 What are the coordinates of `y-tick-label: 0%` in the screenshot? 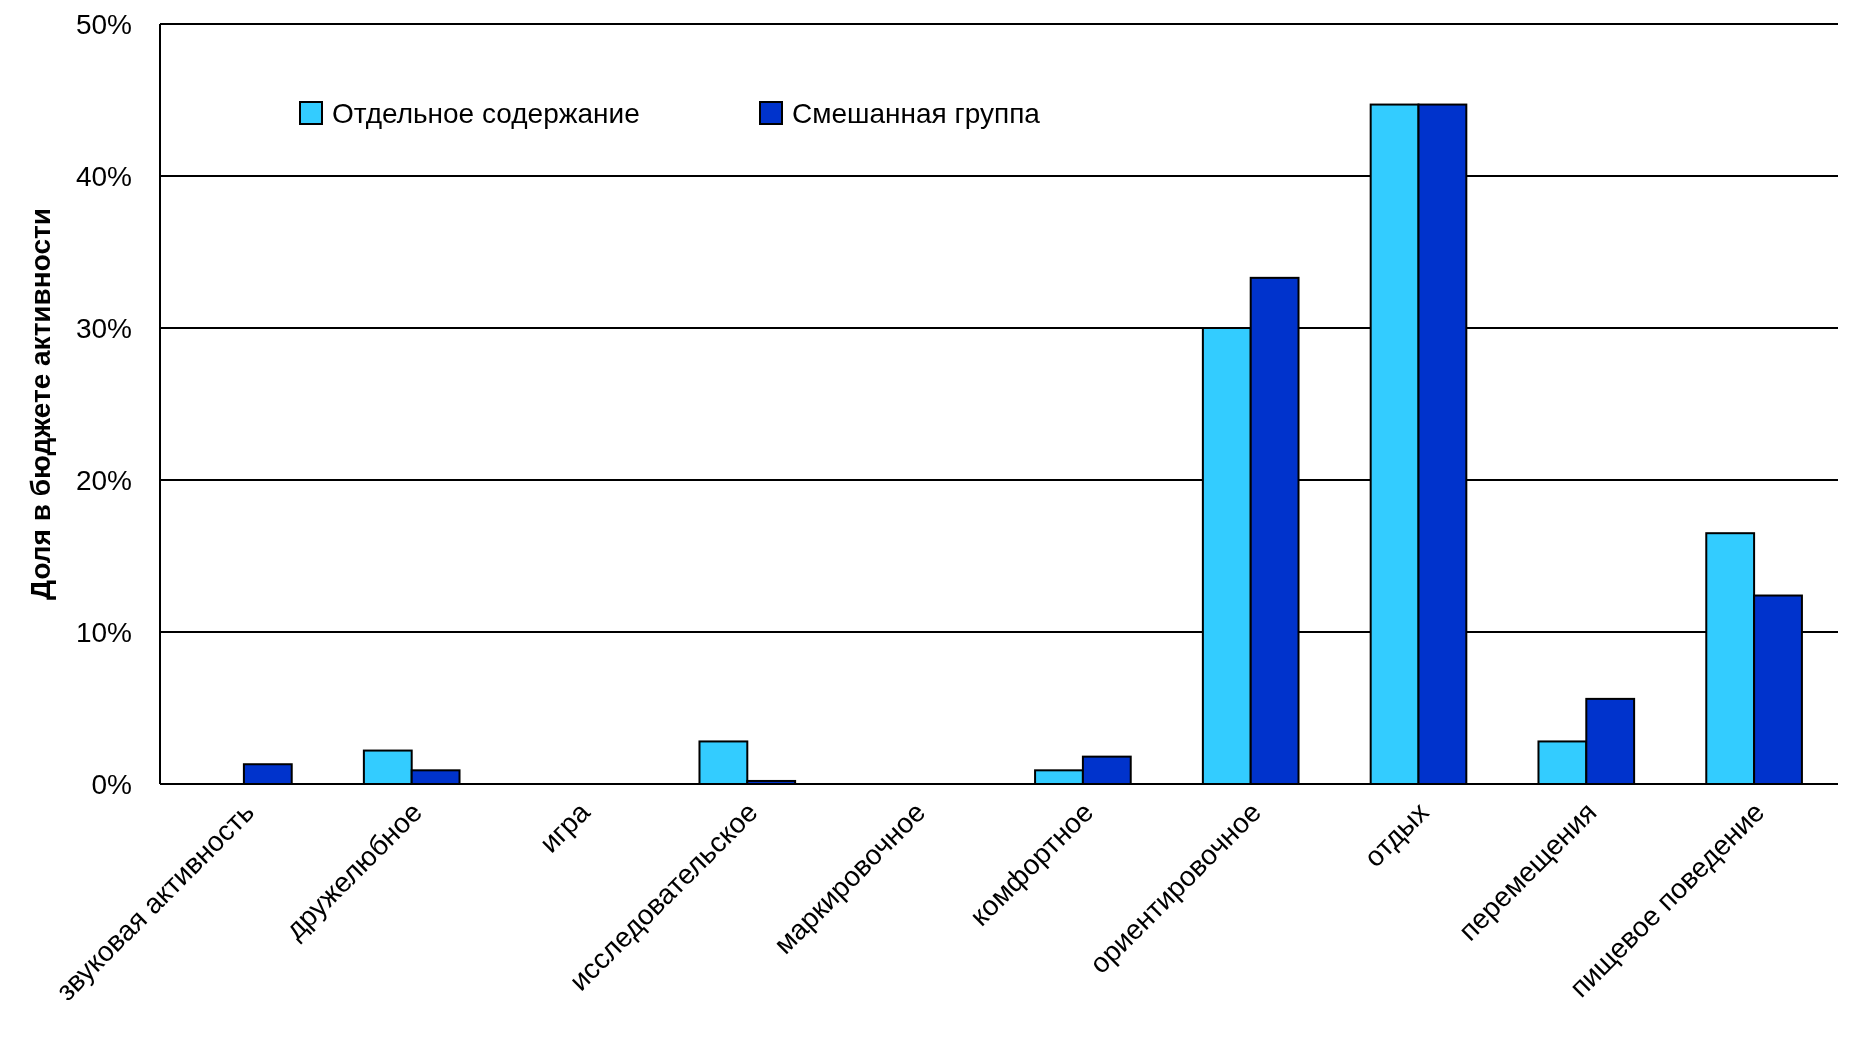 It's located at (111, 784).